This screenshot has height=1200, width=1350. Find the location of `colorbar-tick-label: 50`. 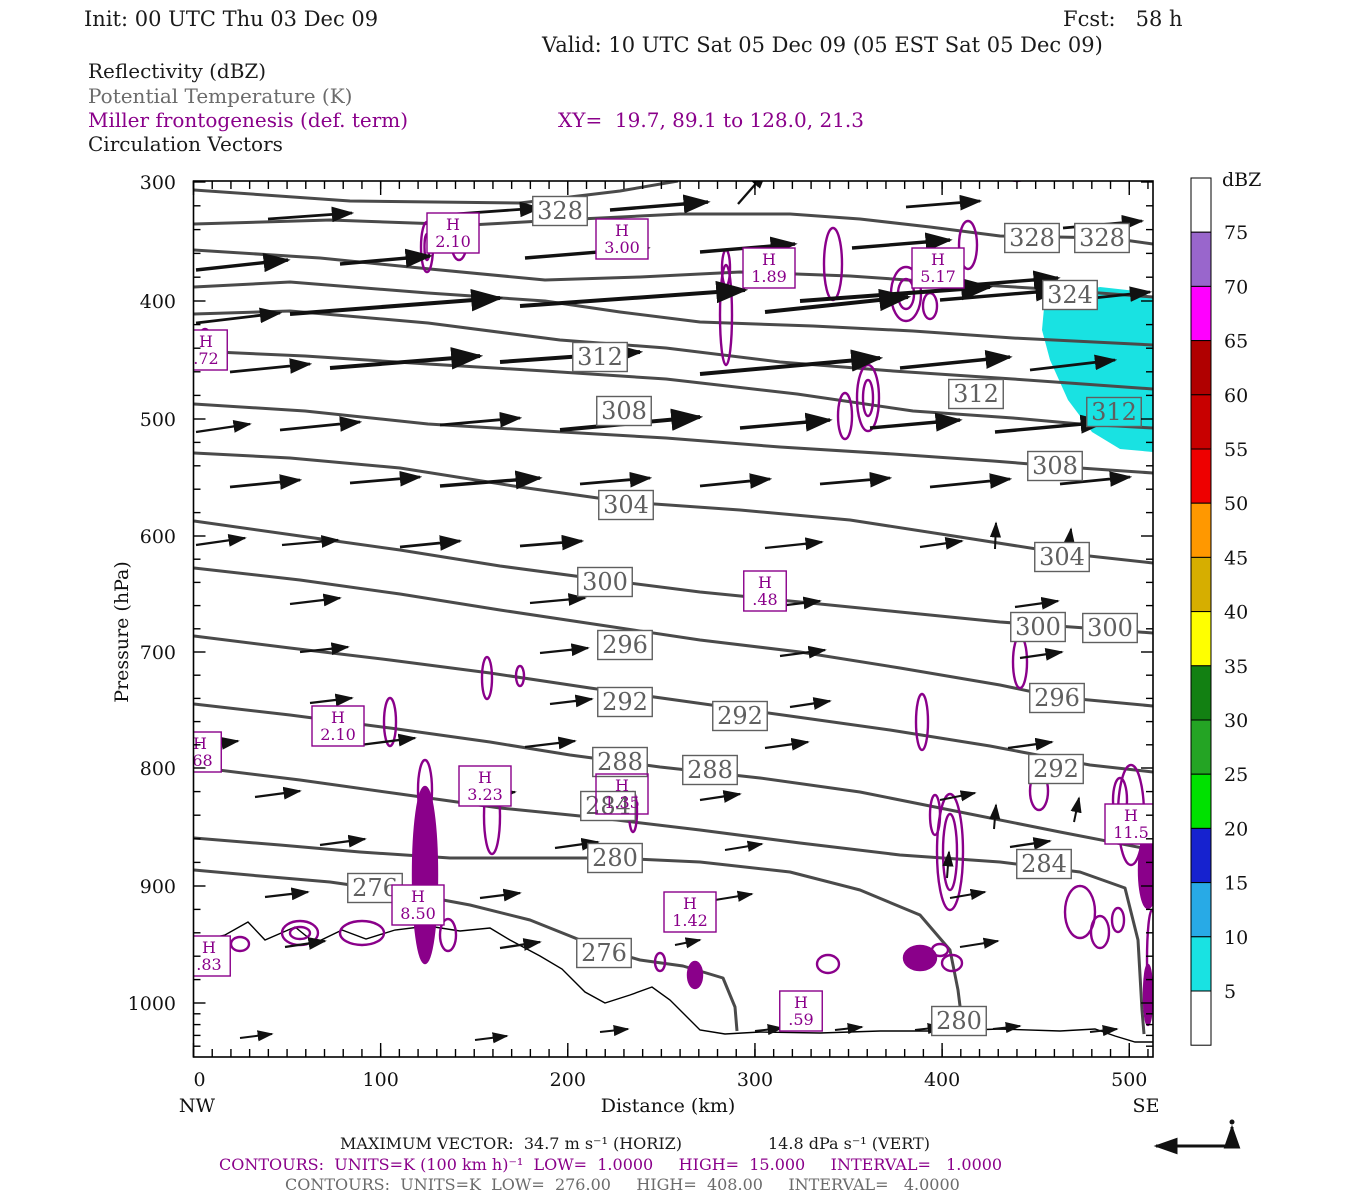

colorbar-tick-label: 50 is located at coordinates (1236, 504).